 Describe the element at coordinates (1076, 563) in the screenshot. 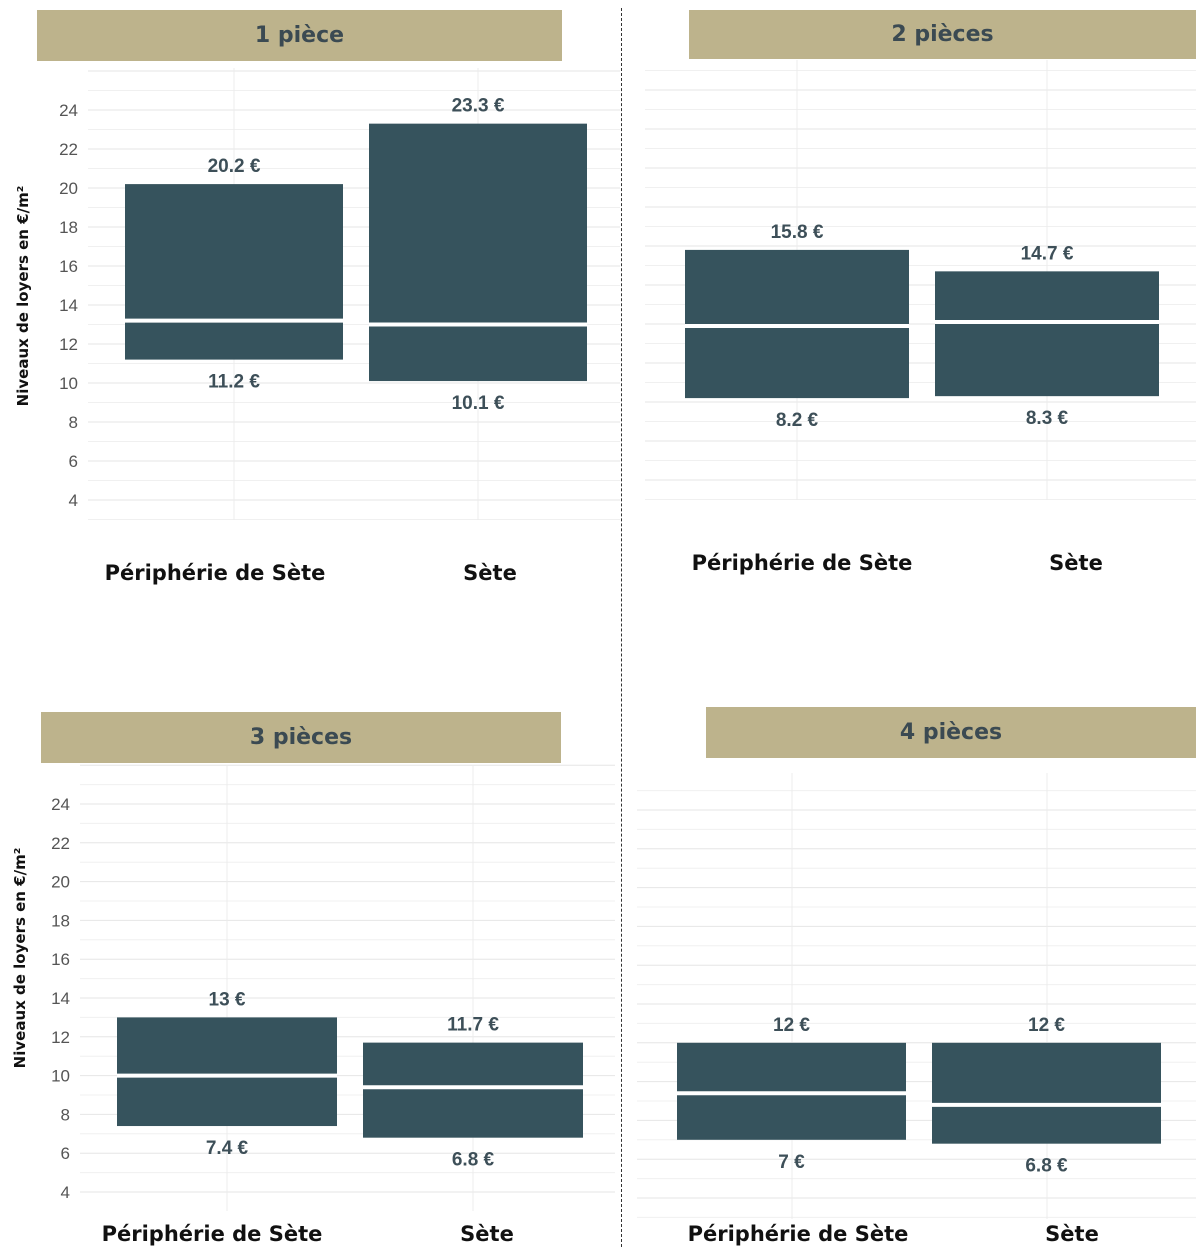

I see `category-label-2-sete: Sète` at that location.